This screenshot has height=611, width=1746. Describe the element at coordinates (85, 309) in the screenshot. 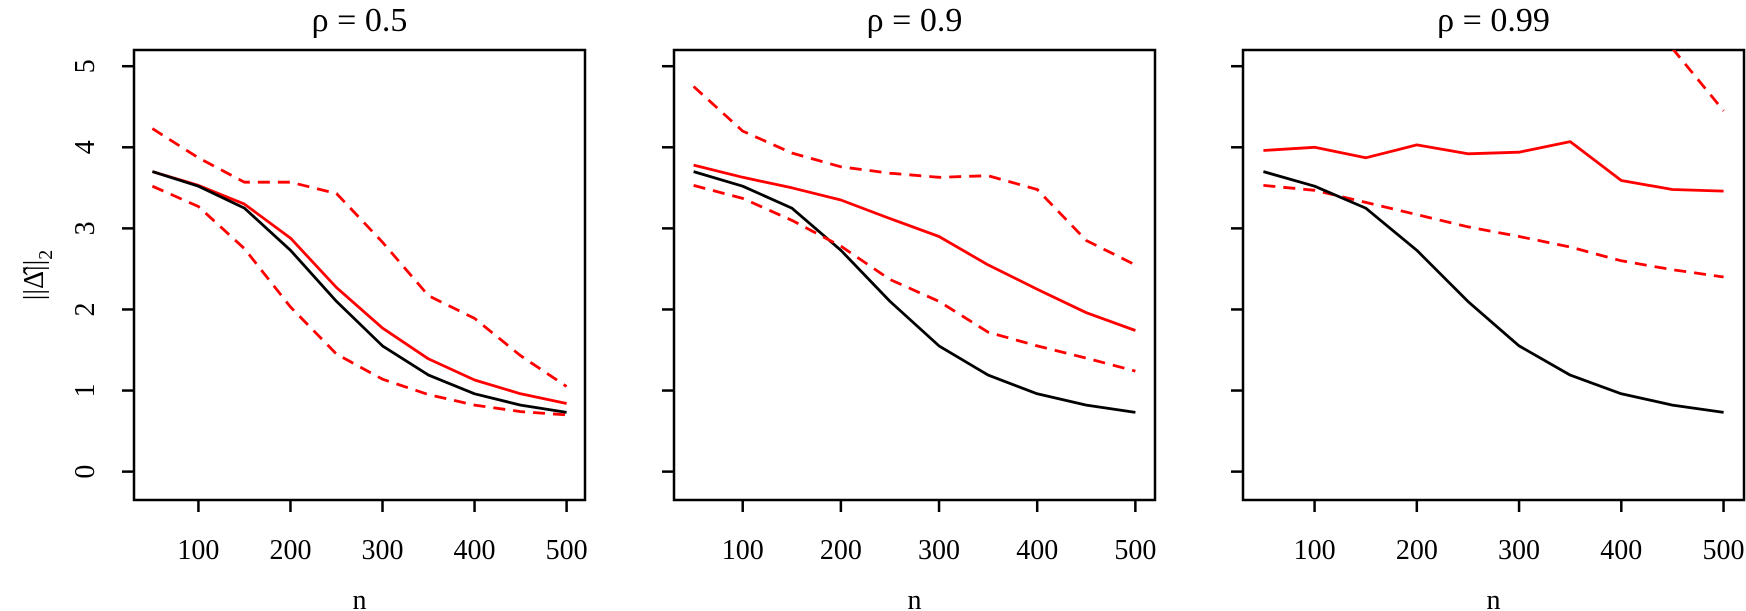

I see `y-tick-label: 2` at that location.